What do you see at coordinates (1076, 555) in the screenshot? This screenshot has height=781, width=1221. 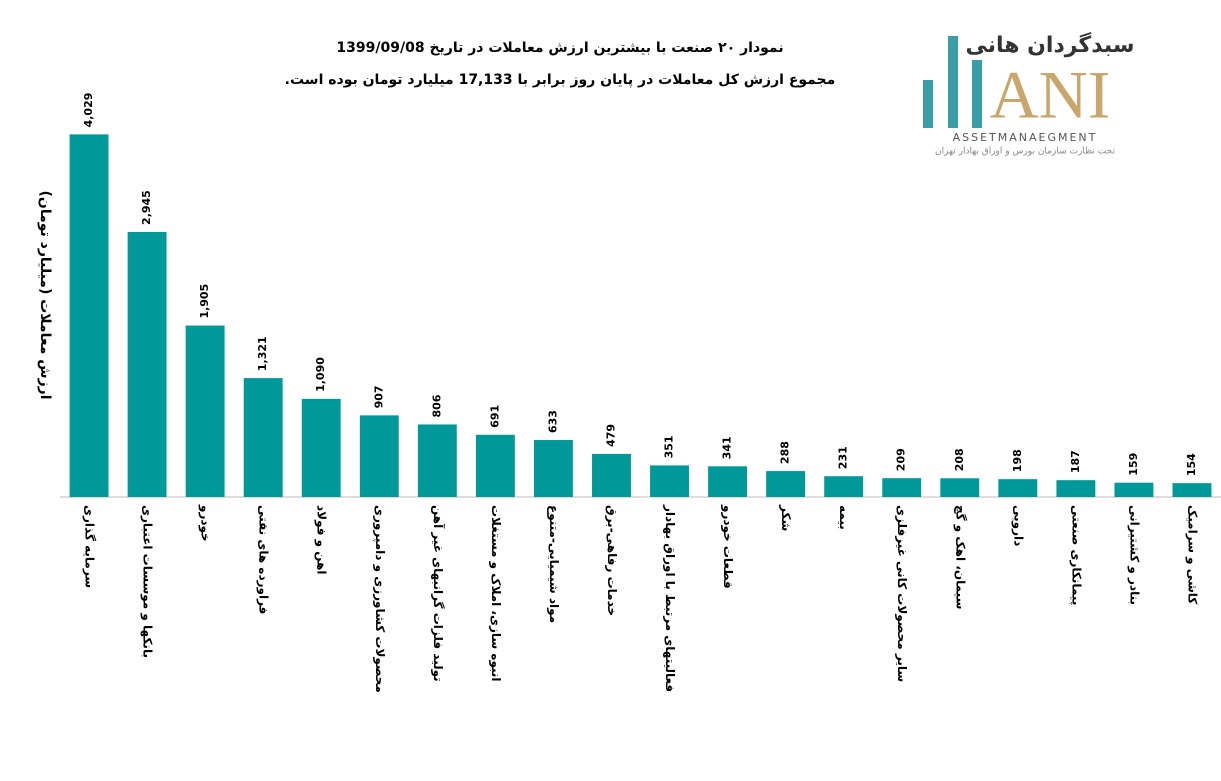 I see `x-tick-label: پیمانکاری صنعتی` at bounding box center [1076, 555].